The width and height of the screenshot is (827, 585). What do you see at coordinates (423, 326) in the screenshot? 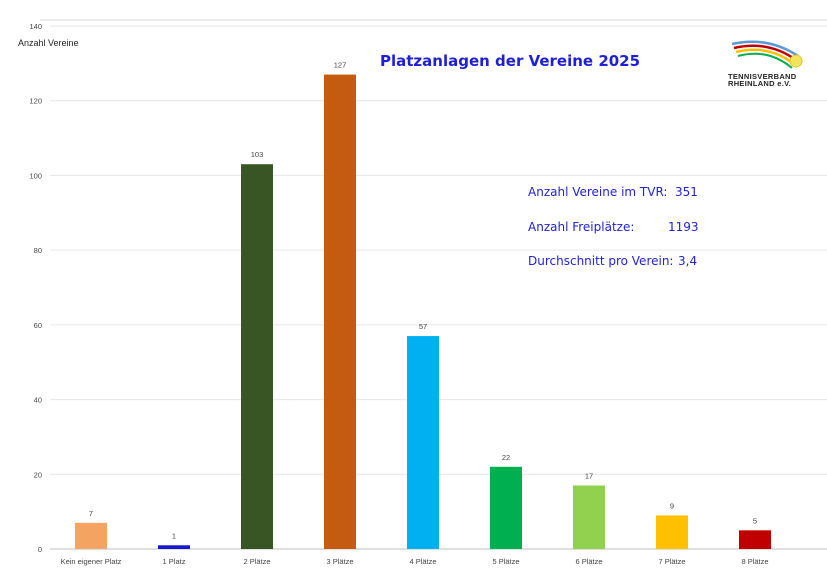
I see `data-label: 57` at bounding box center [423, 326].